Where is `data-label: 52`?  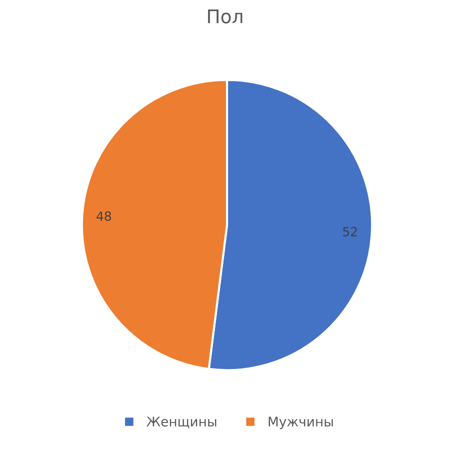
data-label: 52 is located at coordinates (350, 231).